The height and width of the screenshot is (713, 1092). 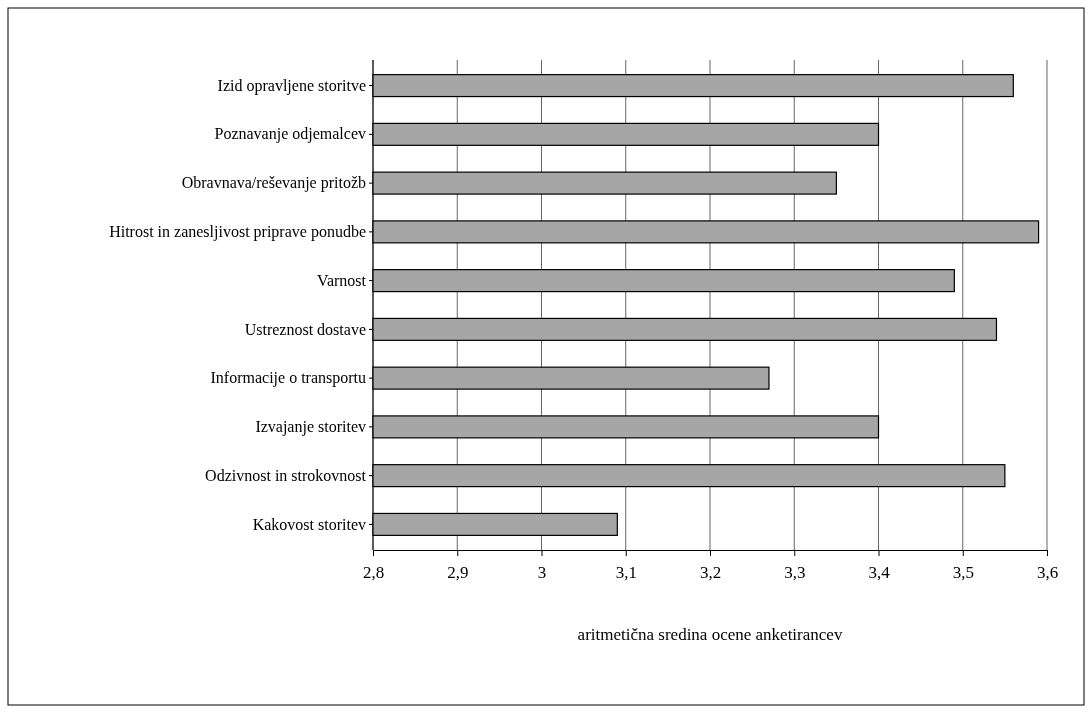 I want to click on y-tick-label: Hitrost in zanesljivost priprave ponudbe, so click(x=237, y=231).